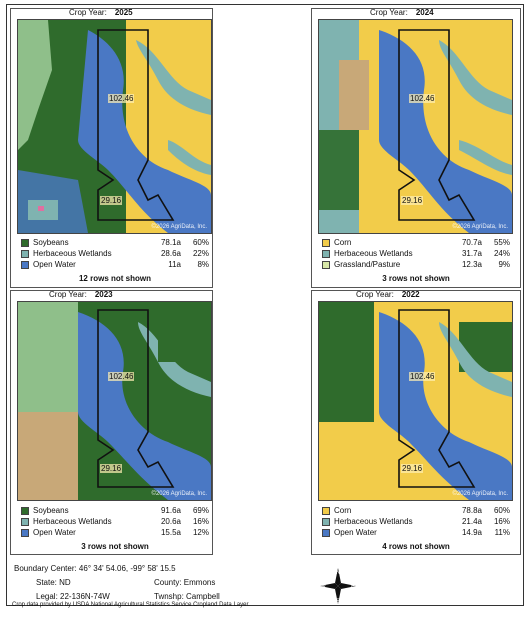 This screenshot has width=530, height=617. What do you see at coordinates (402, 12) in the screenshot?
I see `crop-year-heading: Crop Year: 2024` at bounding box center [402, 12].